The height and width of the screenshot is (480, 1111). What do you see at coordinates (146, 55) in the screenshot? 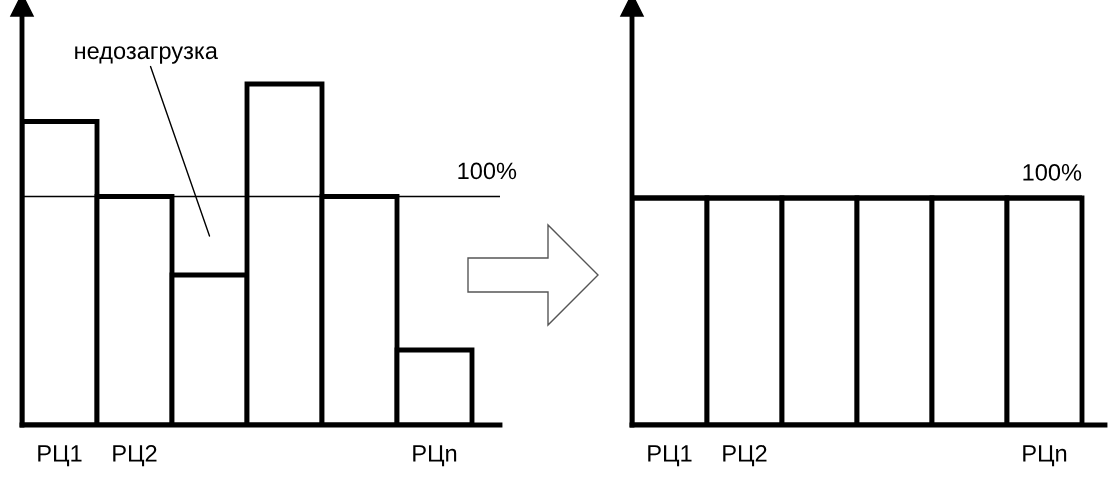
I see `text: недозагрузка` at bounding box center [146, 55].